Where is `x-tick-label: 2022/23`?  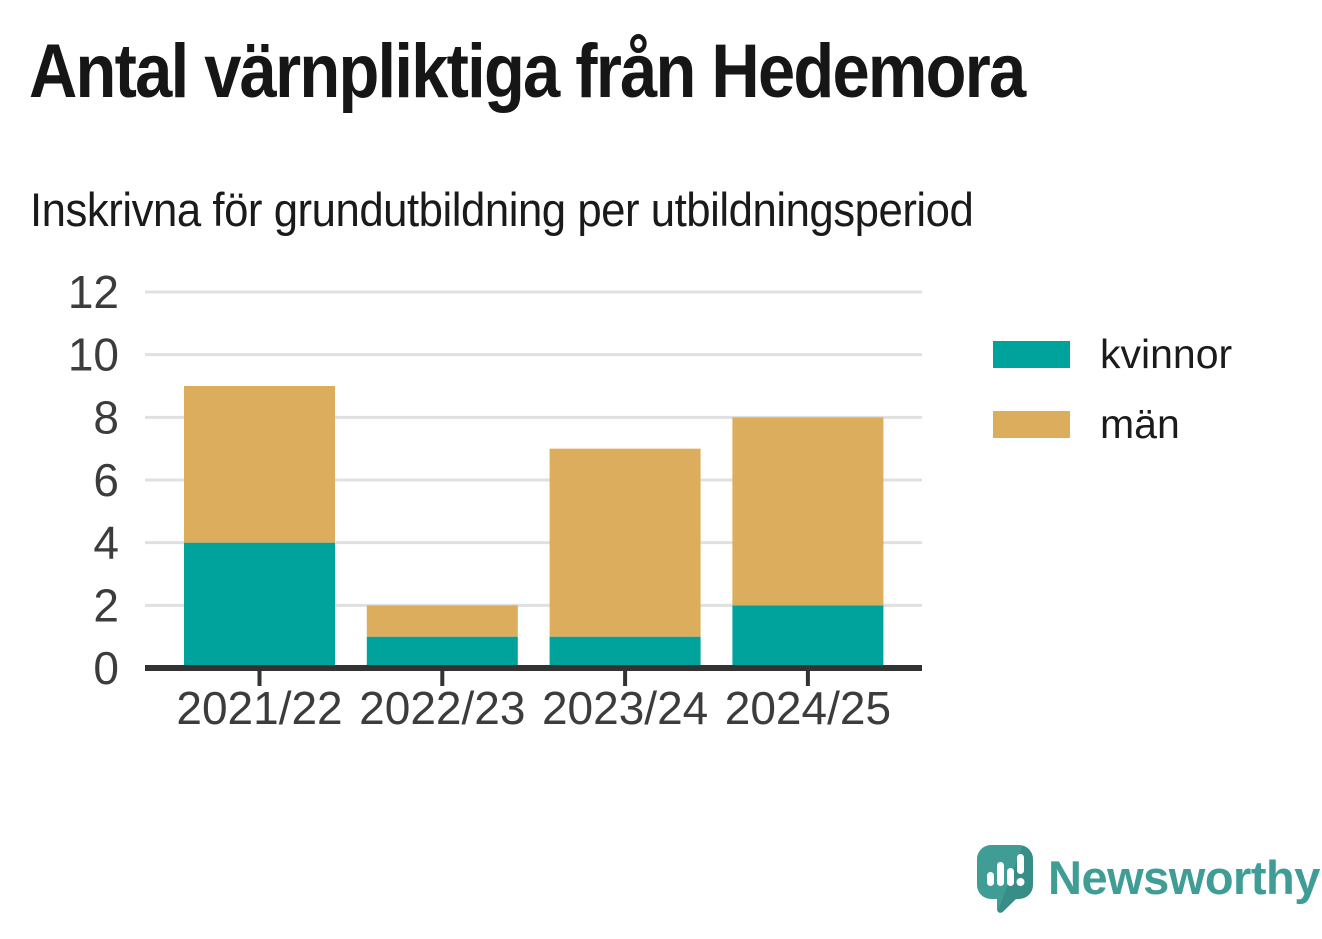
x-tick-label: 2022/23 is located at coordinates (442, 708).